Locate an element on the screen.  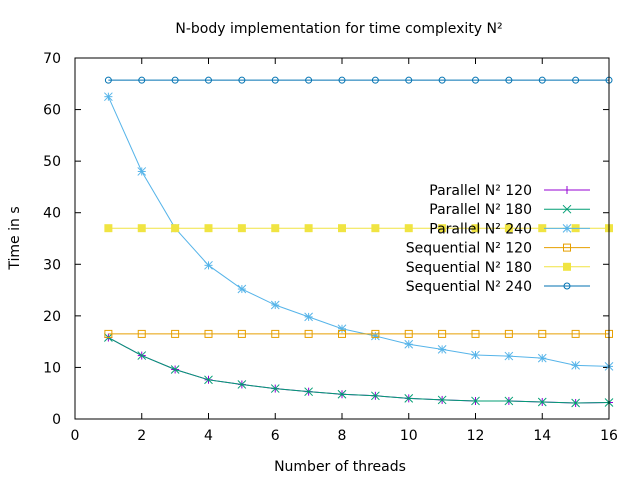
series-line is located at coordinates (359, 370).